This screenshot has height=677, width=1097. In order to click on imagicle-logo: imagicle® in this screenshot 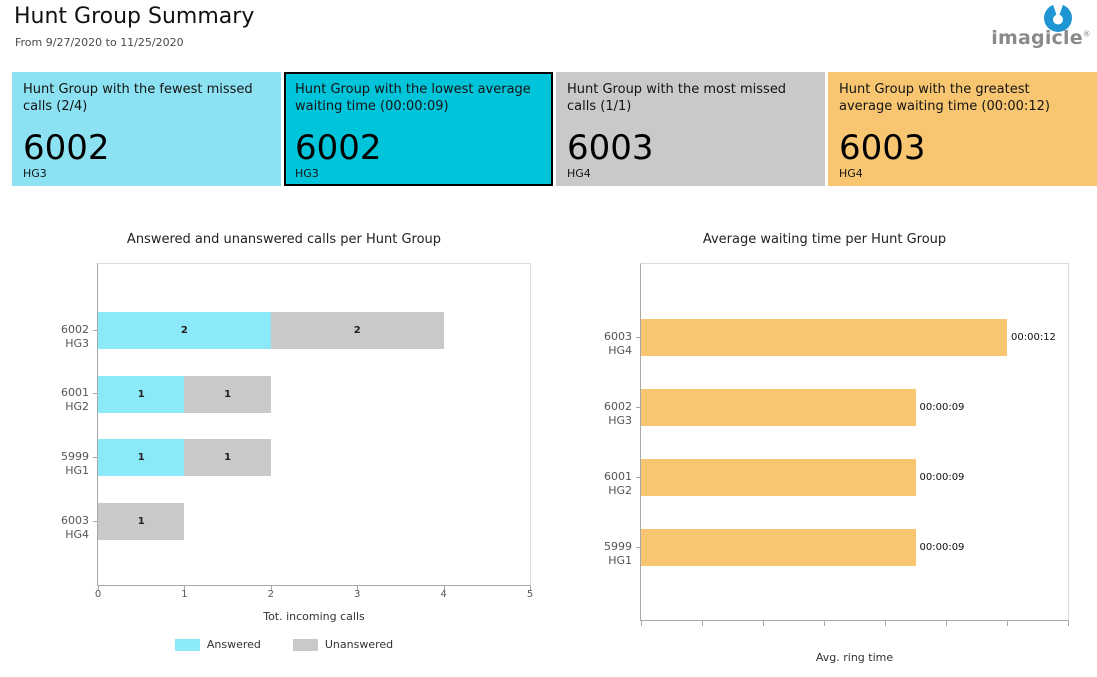, I will do `click(1042, 28)`.